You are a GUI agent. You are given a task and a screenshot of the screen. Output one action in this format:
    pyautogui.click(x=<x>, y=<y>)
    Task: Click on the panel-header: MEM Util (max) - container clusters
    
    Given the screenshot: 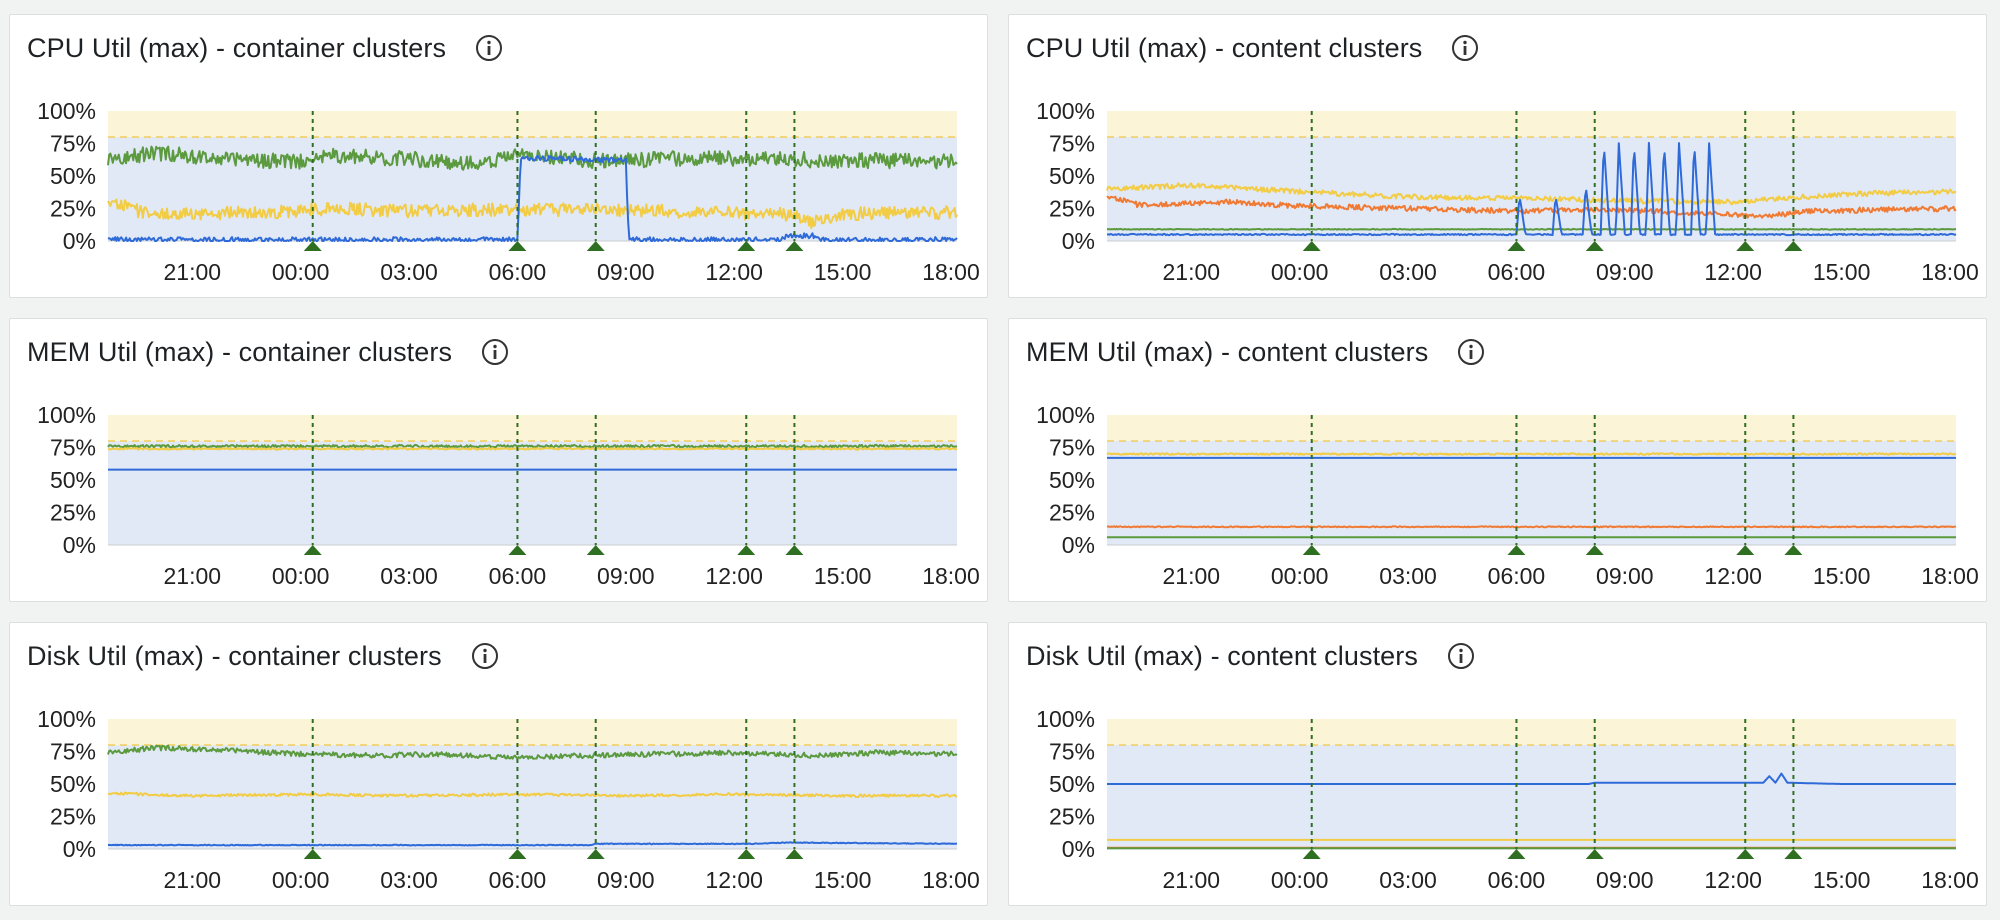 What is the action you would take?
    pyautogui.click(x=268, y=352)
    